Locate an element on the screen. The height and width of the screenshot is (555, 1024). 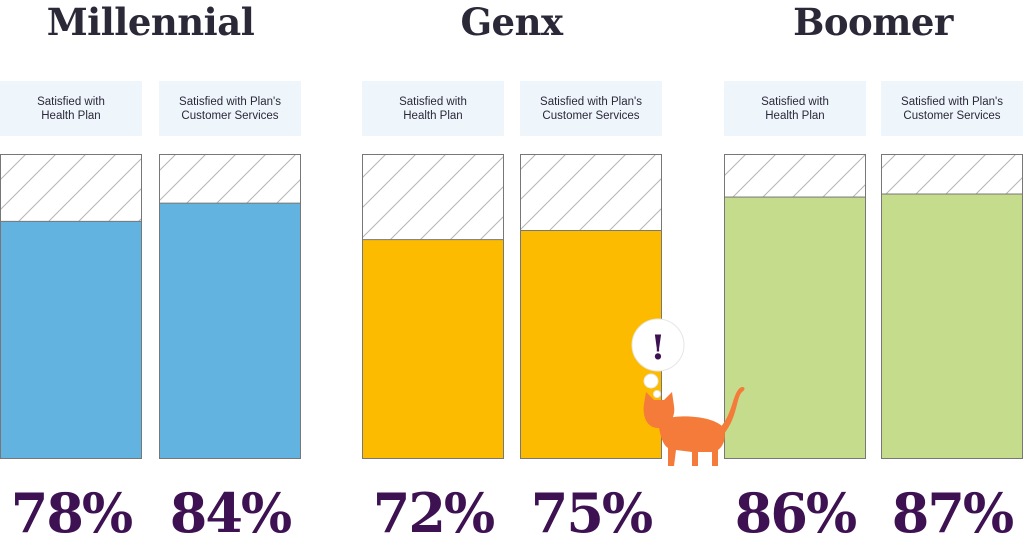
percent-label-boomer-customer-services: 87% is located at coordinates (952, 513).